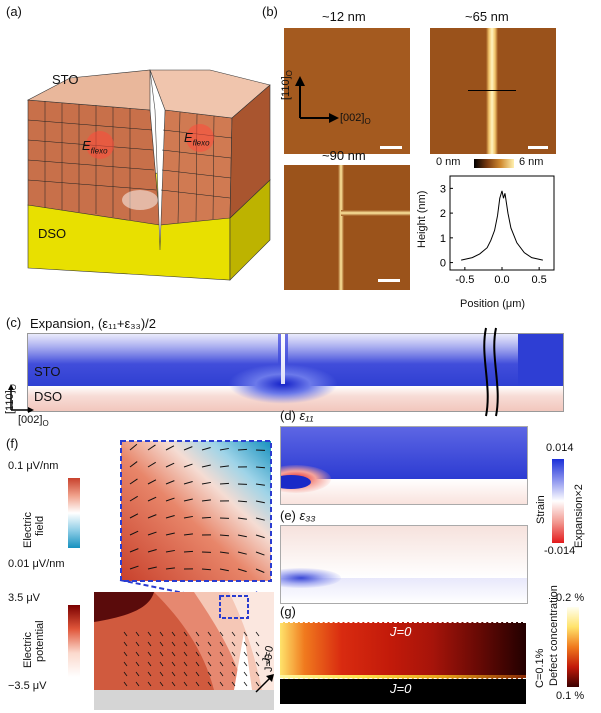 The width and height of the screenshot is (601, 713). What do you see at coordinates (540, 360) in the screenshot?
I see `far-field-block` at bounding box center [540, 360].